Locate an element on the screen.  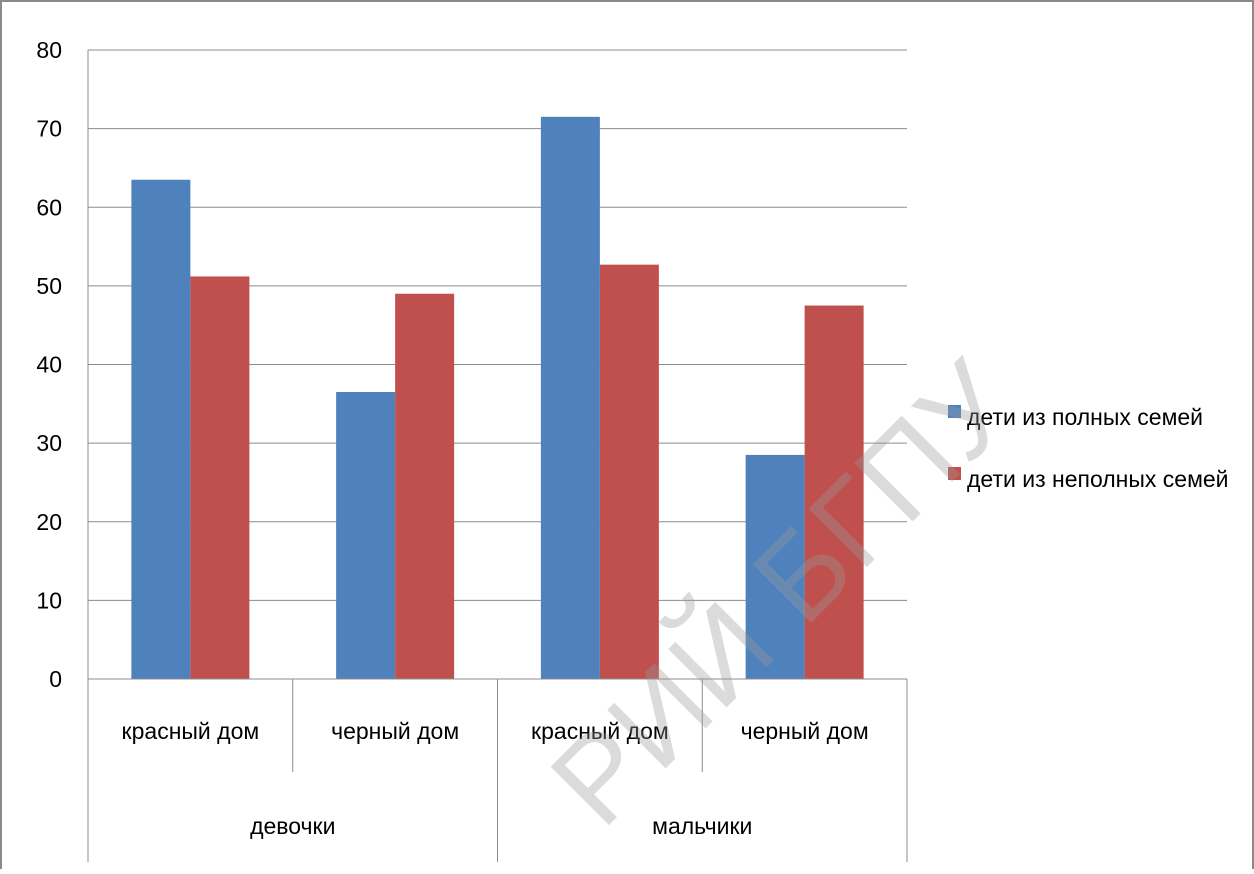
legend-label: дети из полных семей is located at coordinates (1085, 417).